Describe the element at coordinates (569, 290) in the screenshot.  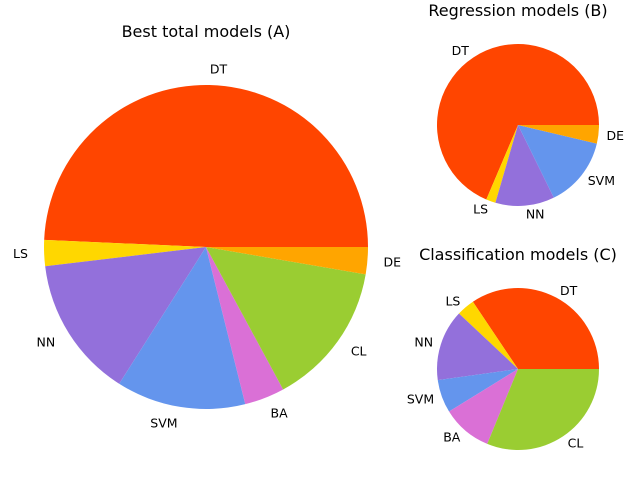
I see `pie-2-label-dt: DT` at that location.